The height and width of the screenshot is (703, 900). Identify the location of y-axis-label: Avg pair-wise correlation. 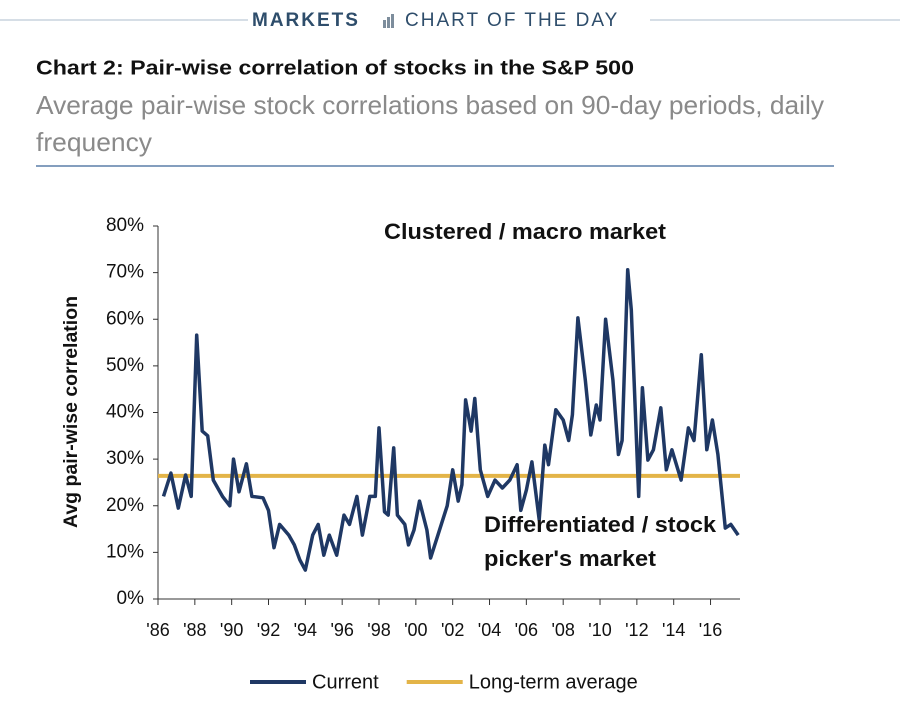
(71, 412).